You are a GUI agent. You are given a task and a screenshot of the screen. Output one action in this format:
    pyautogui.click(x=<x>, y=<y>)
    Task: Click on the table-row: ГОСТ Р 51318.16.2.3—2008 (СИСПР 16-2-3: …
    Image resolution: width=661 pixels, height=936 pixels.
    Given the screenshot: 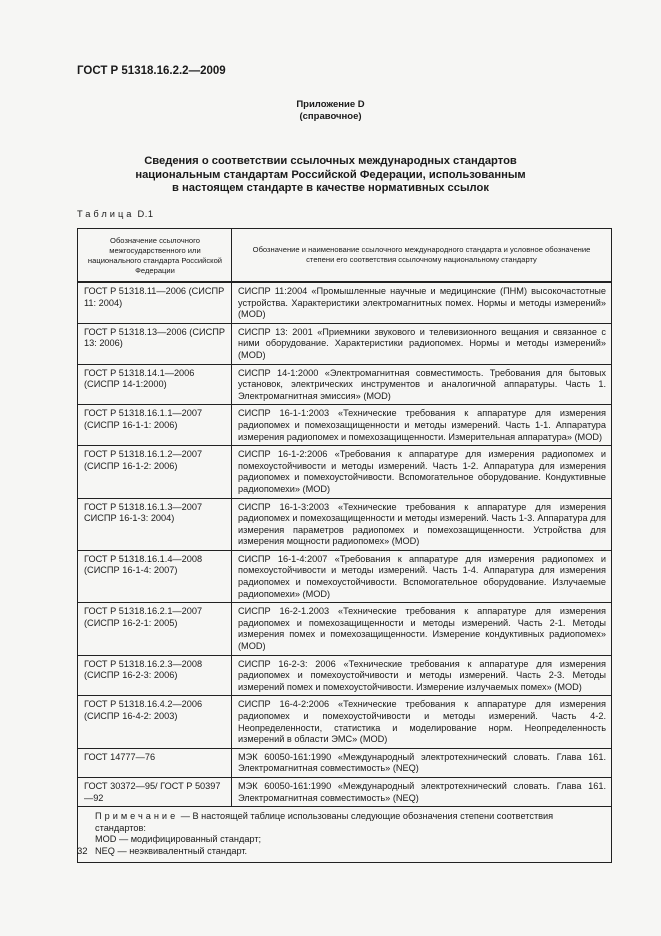 What is the action you would take?
    pyautogui.click(x=344, y=675)
    